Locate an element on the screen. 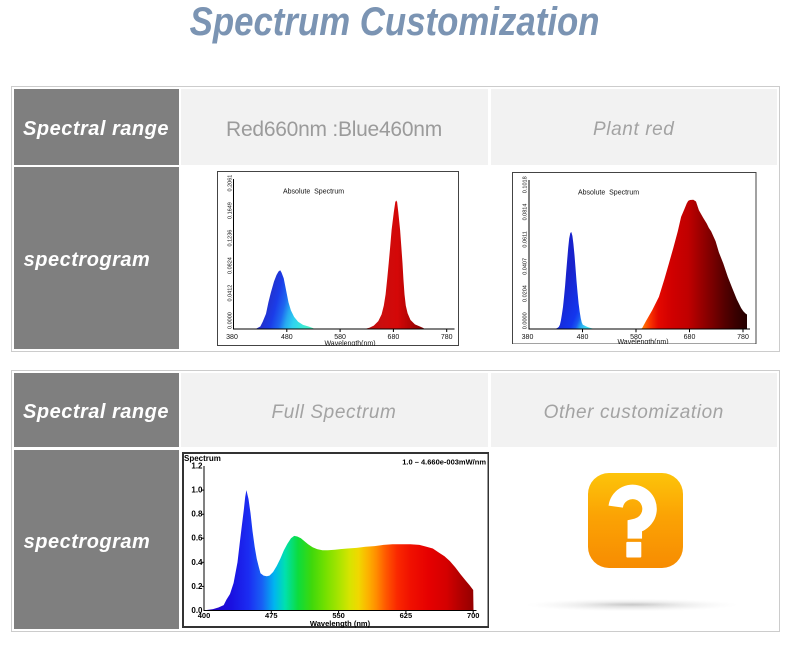 The width and height of the screenshot is (790, 652). svg-text: 0.1649 is located at coordinates (230, 210).